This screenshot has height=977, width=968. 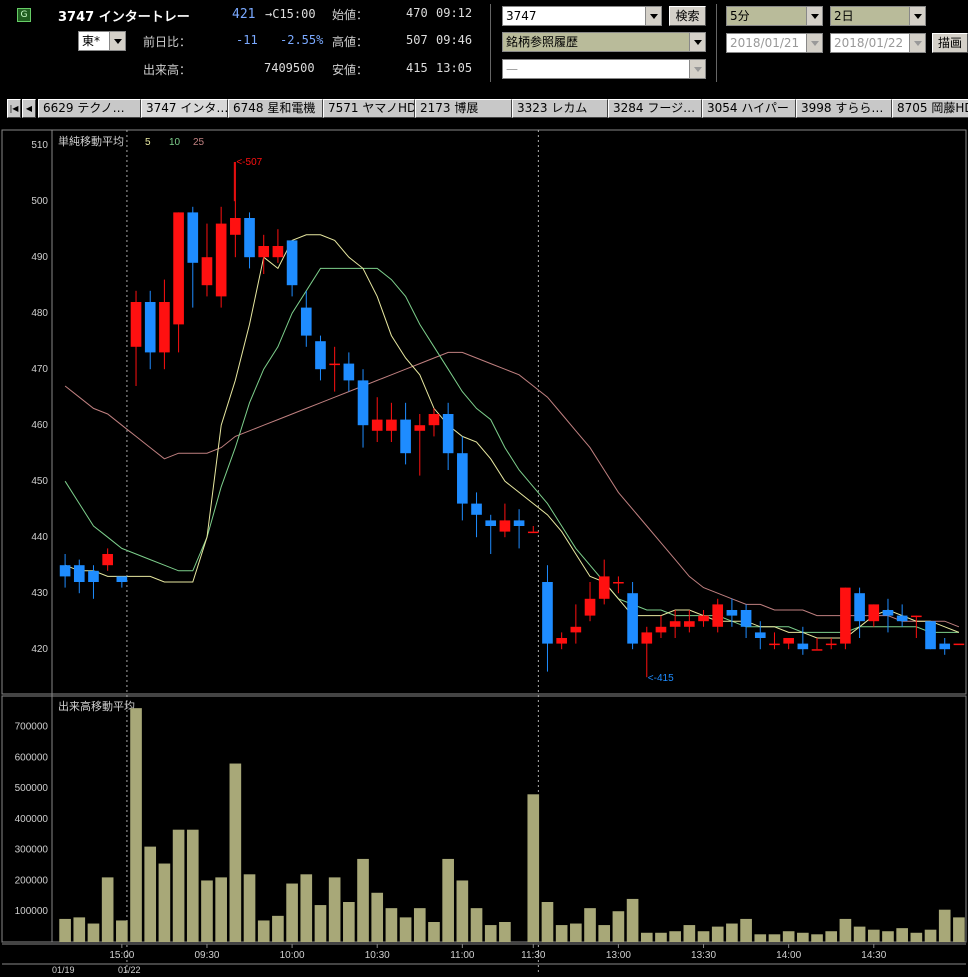 I want to click on history-select: 銘柄参照履歴, so click(x=604, y=42).